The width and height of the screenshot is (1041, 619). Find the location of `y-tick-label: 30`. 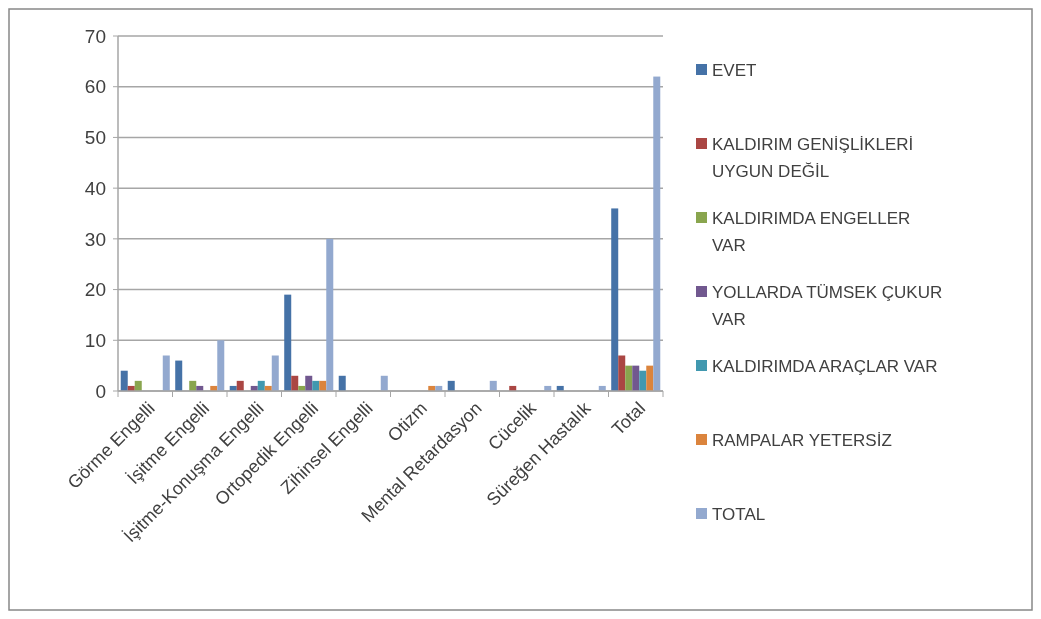

y-tick-label: 30 is located at coordinates (95, 239).